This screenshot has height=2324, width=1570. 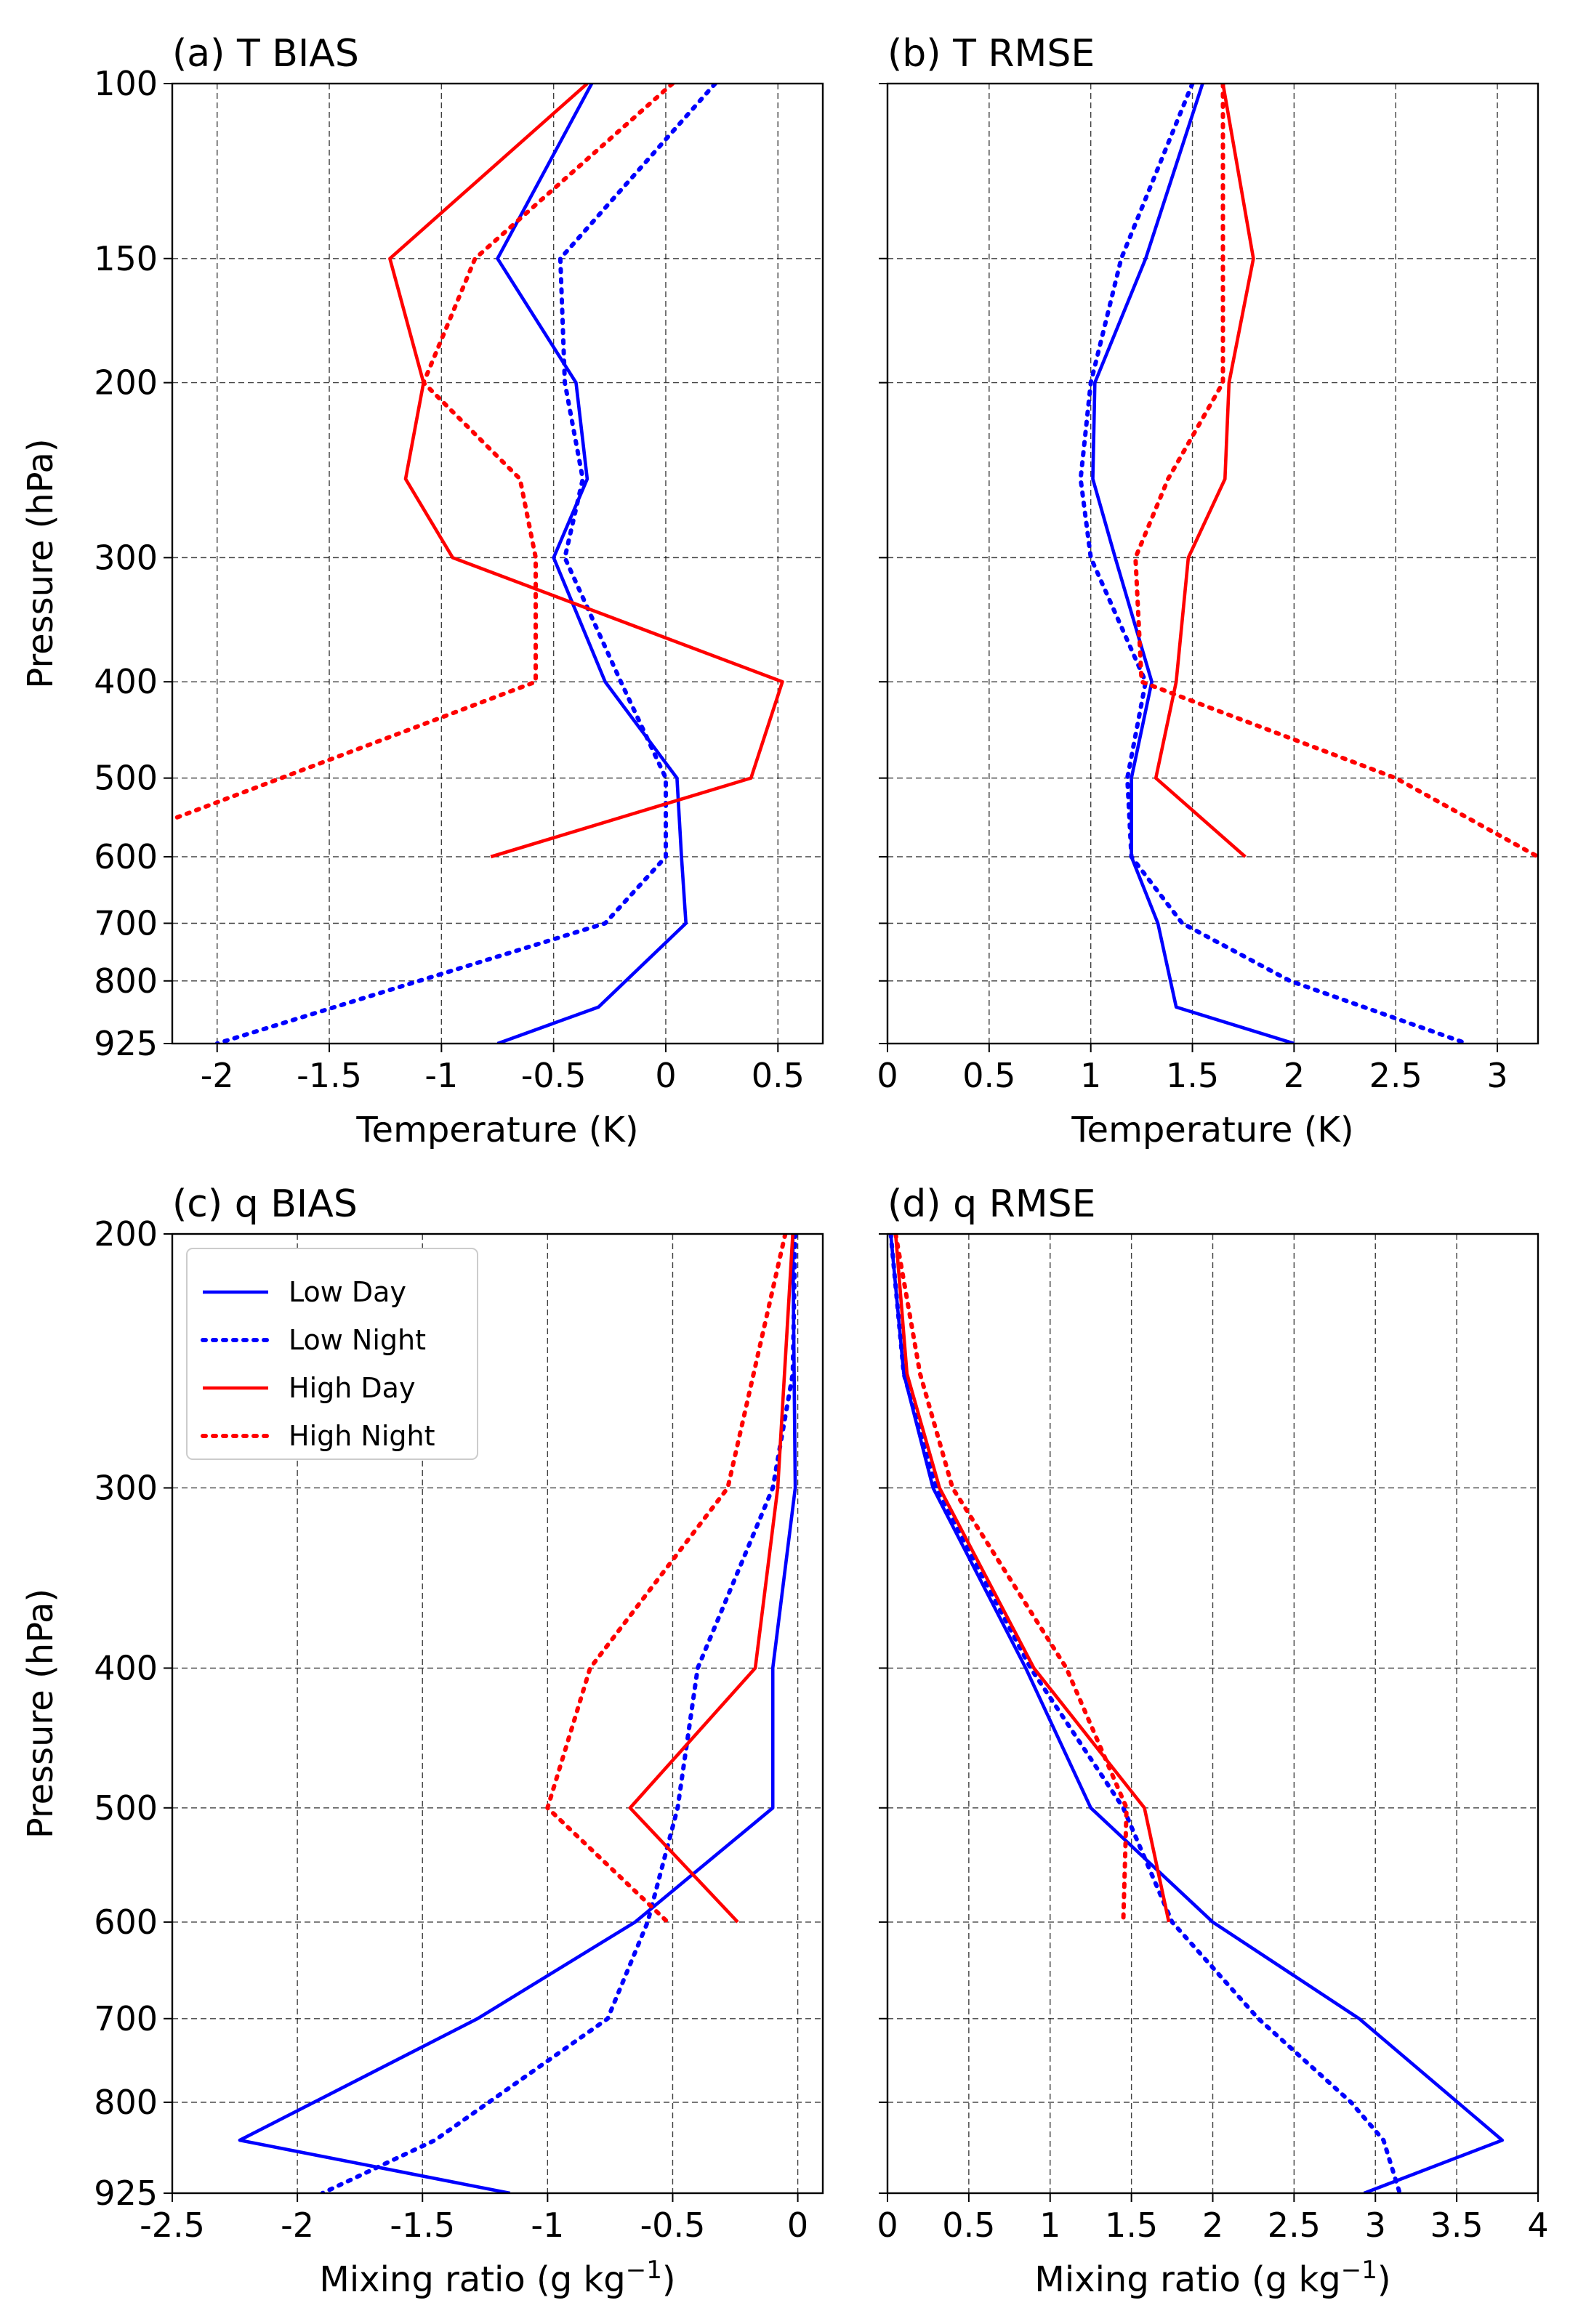 What do you see at coordinates (265, 54) in the screenshot?
I see `panel-title: (a) T BIAS` at bounding box center [265, 54].